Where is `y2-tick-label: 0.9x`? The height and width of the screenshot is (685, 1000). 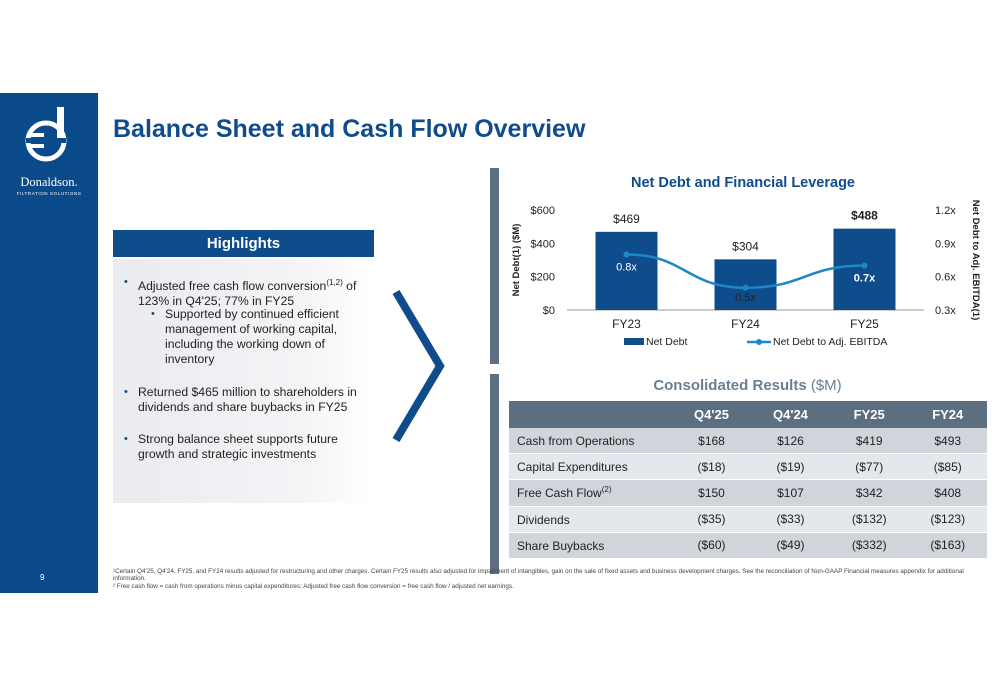 y2-tick-label: 0.9x is located at coordinates (945, 244).